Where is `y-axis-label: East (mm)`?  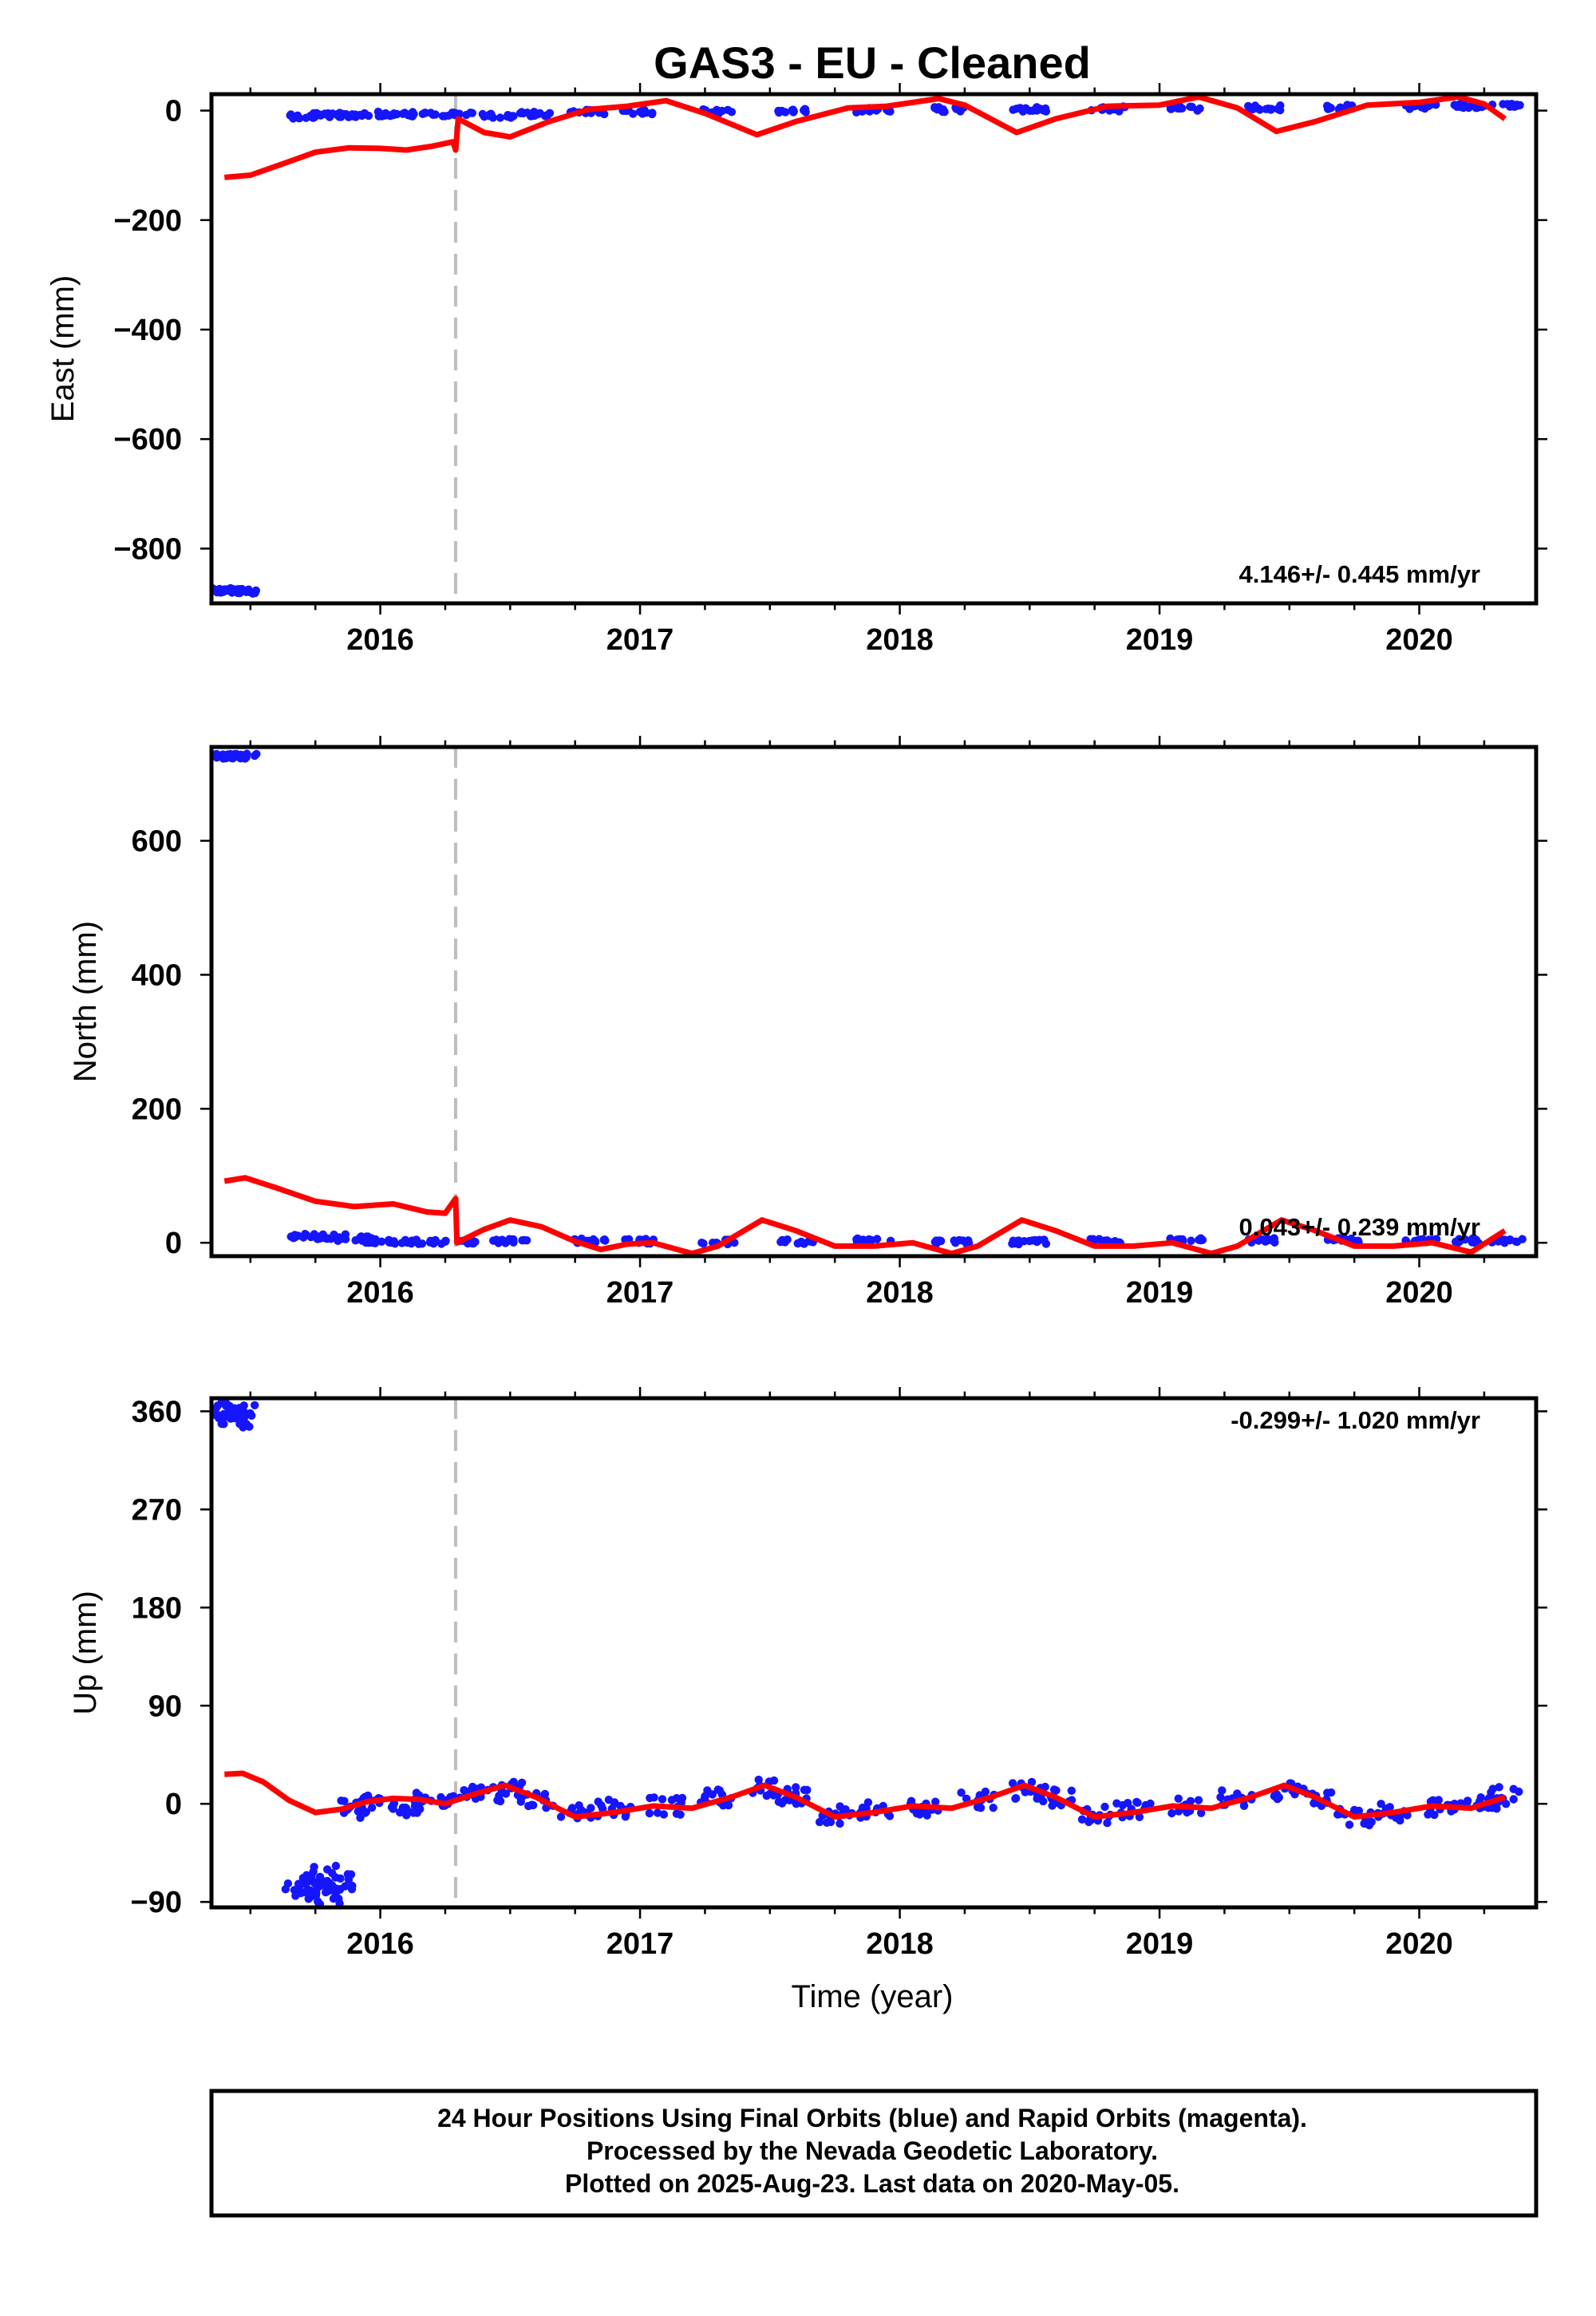
y-axis-label: East (mm) is located at coordinates (63, 348).